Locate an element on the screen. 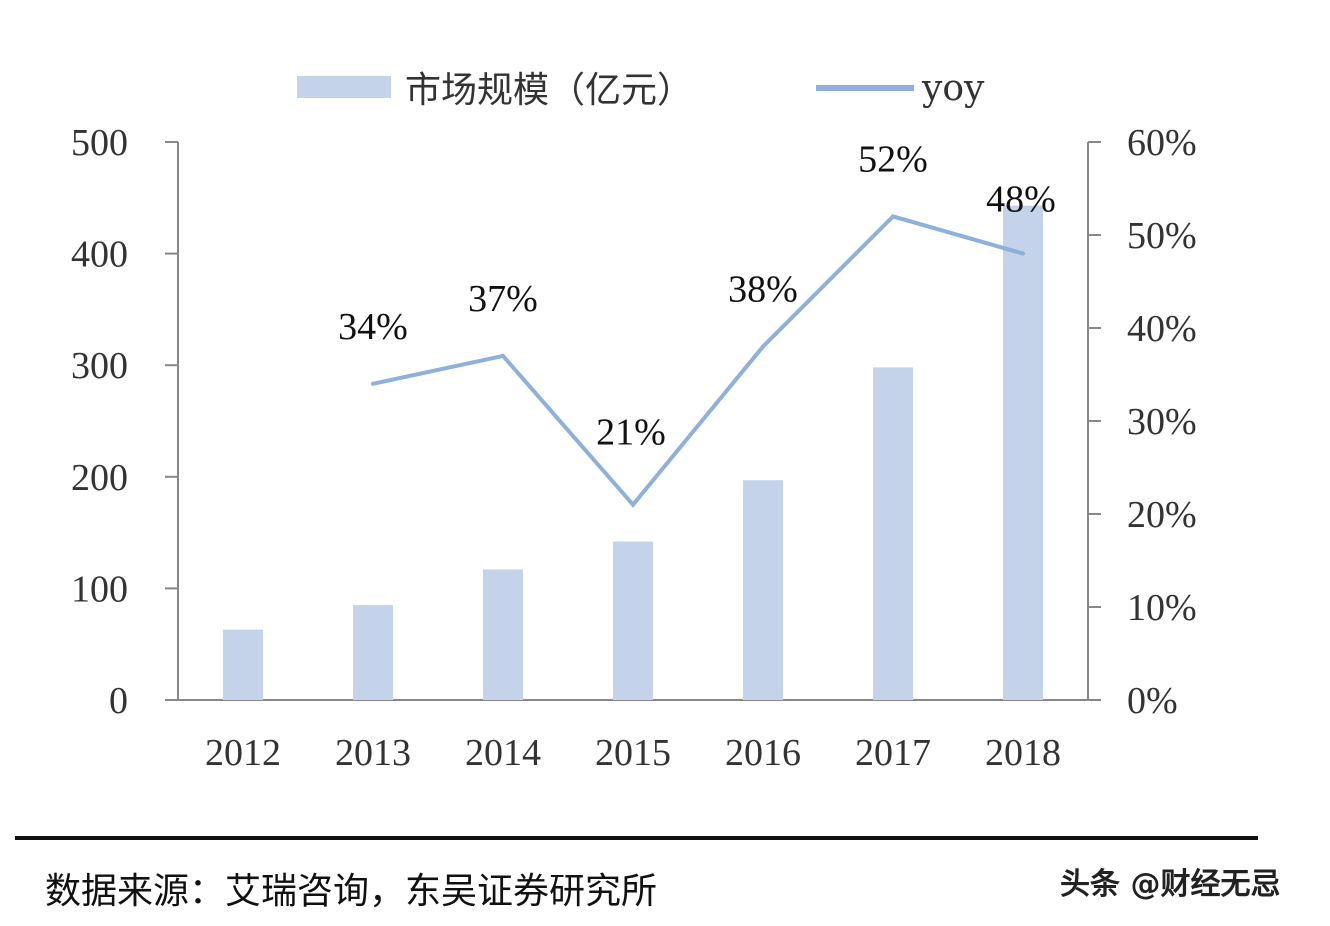 The height and width of the screenshot is (926, 1330). right-tick-label: 30% is located at coordinates (1162, 422).